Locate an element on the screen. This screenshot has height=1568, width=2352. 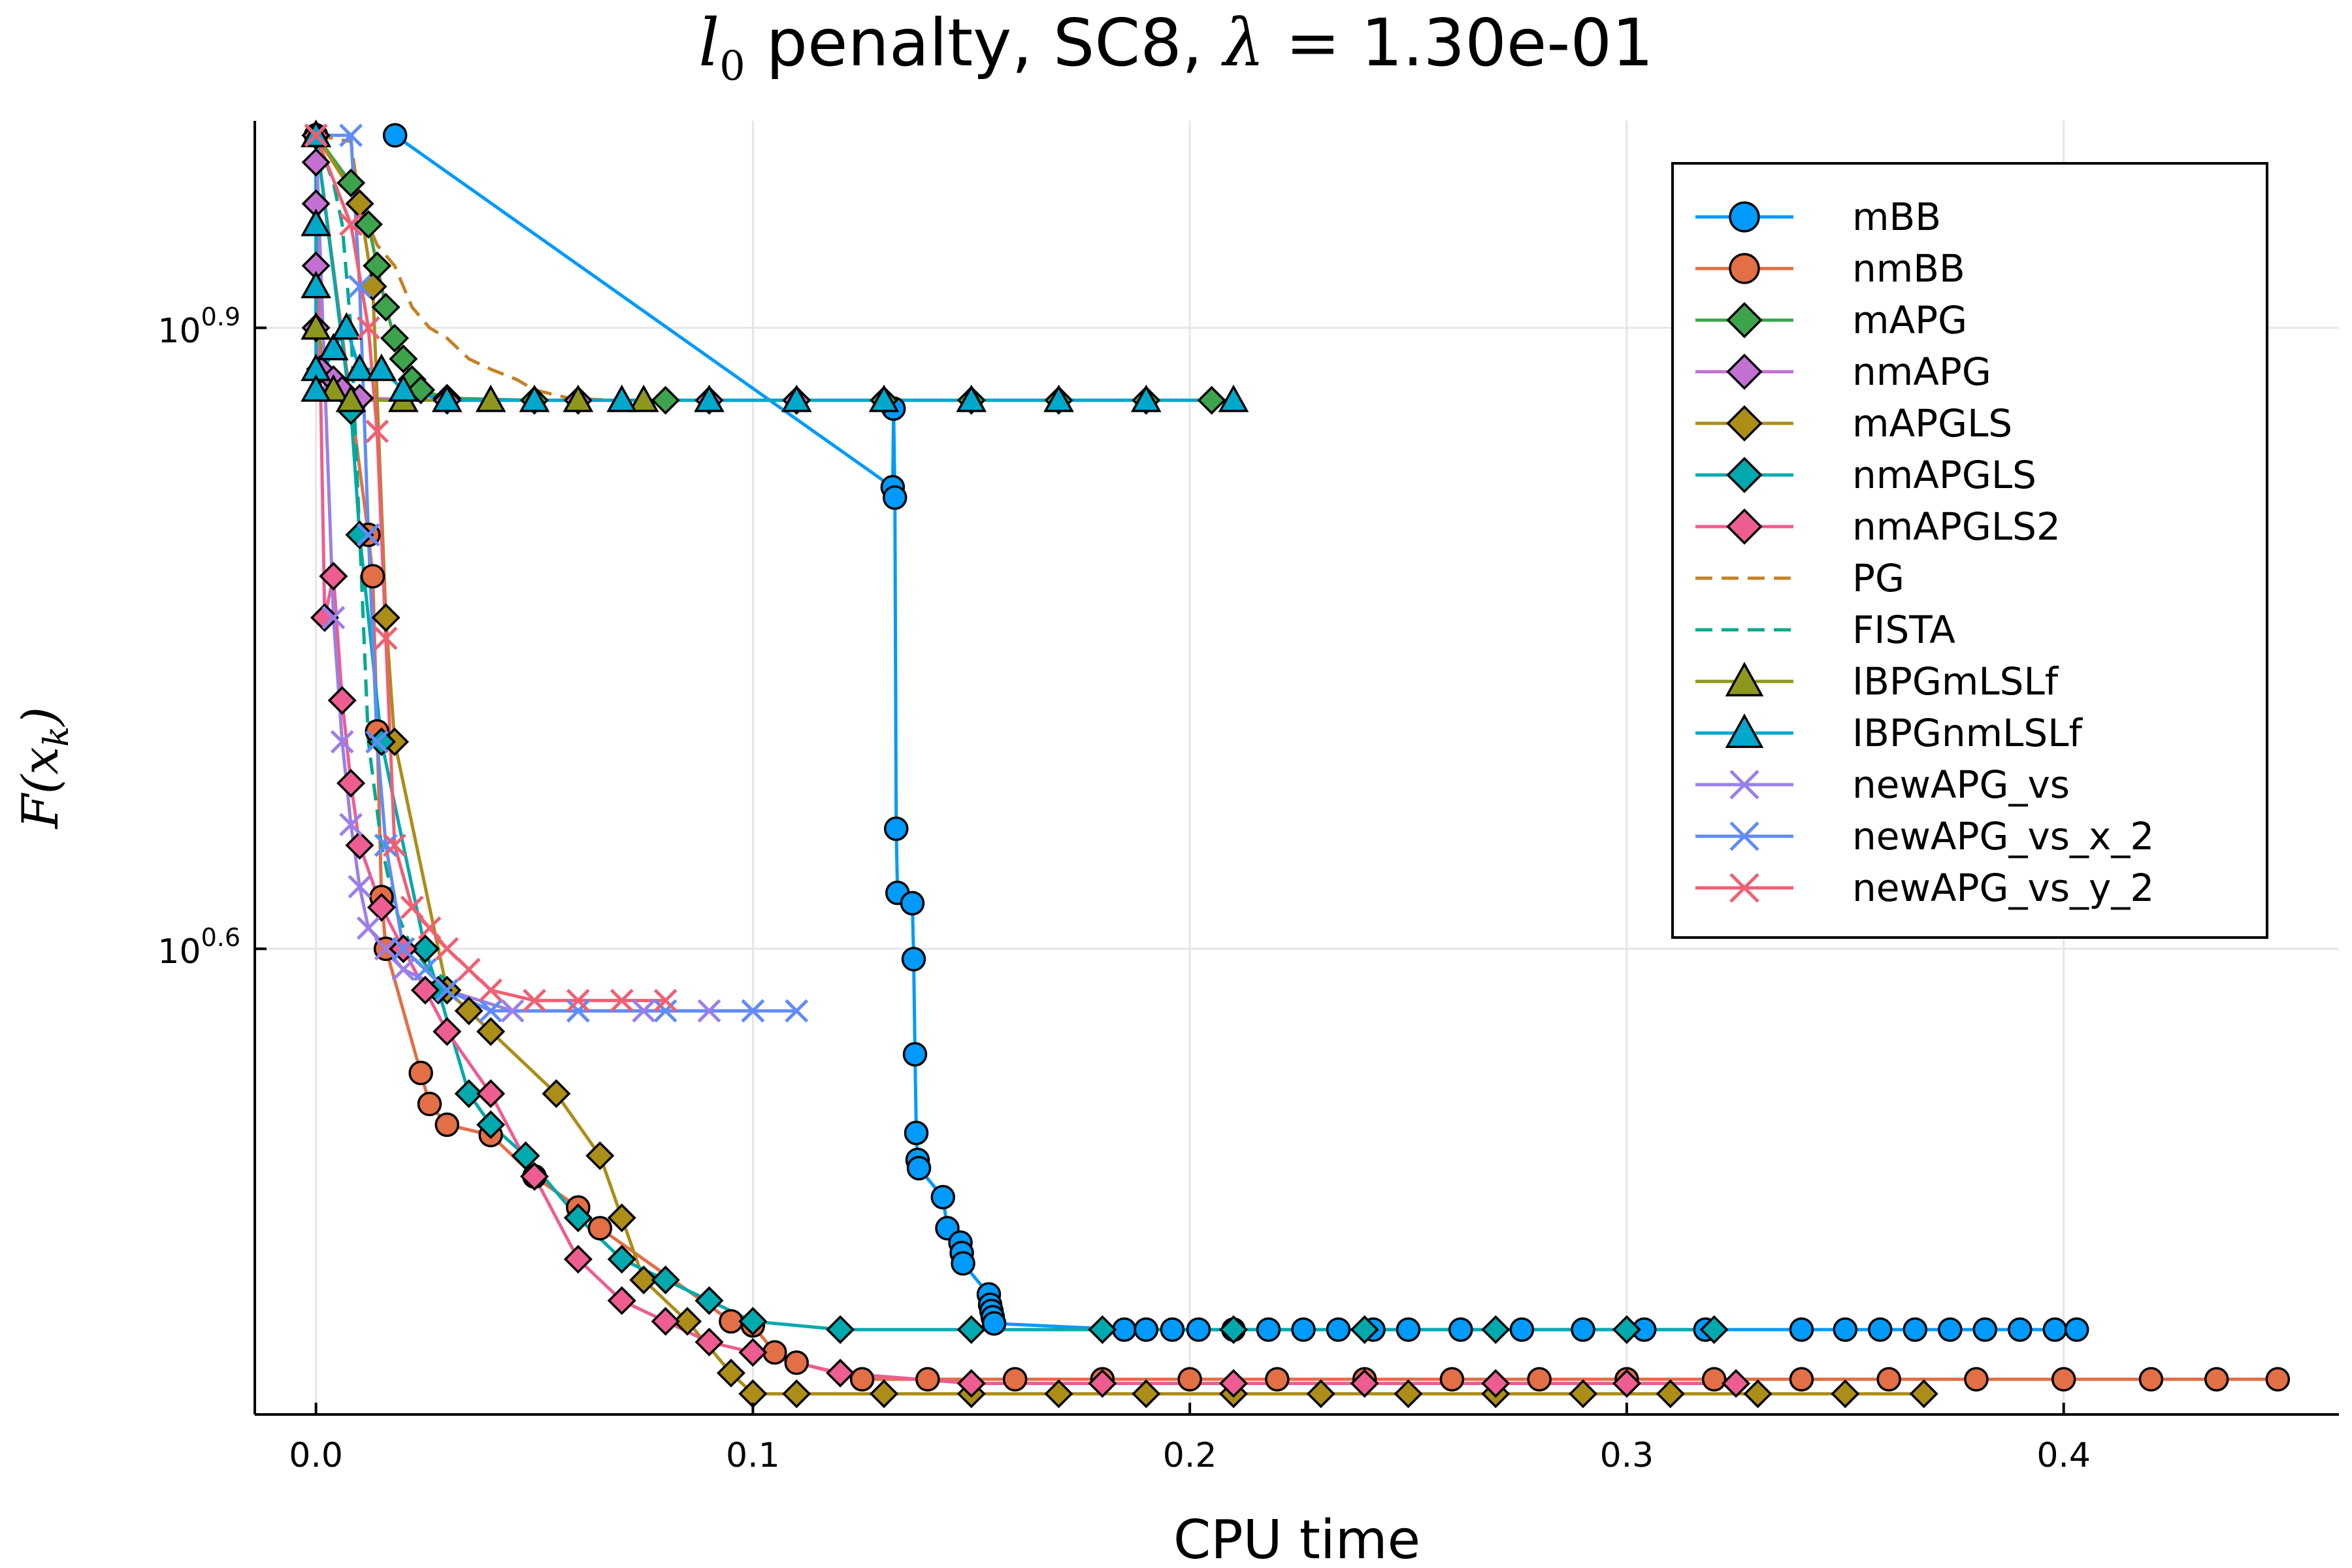
legend-label-nmbb: nmBB is located at coordinates (1908, 268).